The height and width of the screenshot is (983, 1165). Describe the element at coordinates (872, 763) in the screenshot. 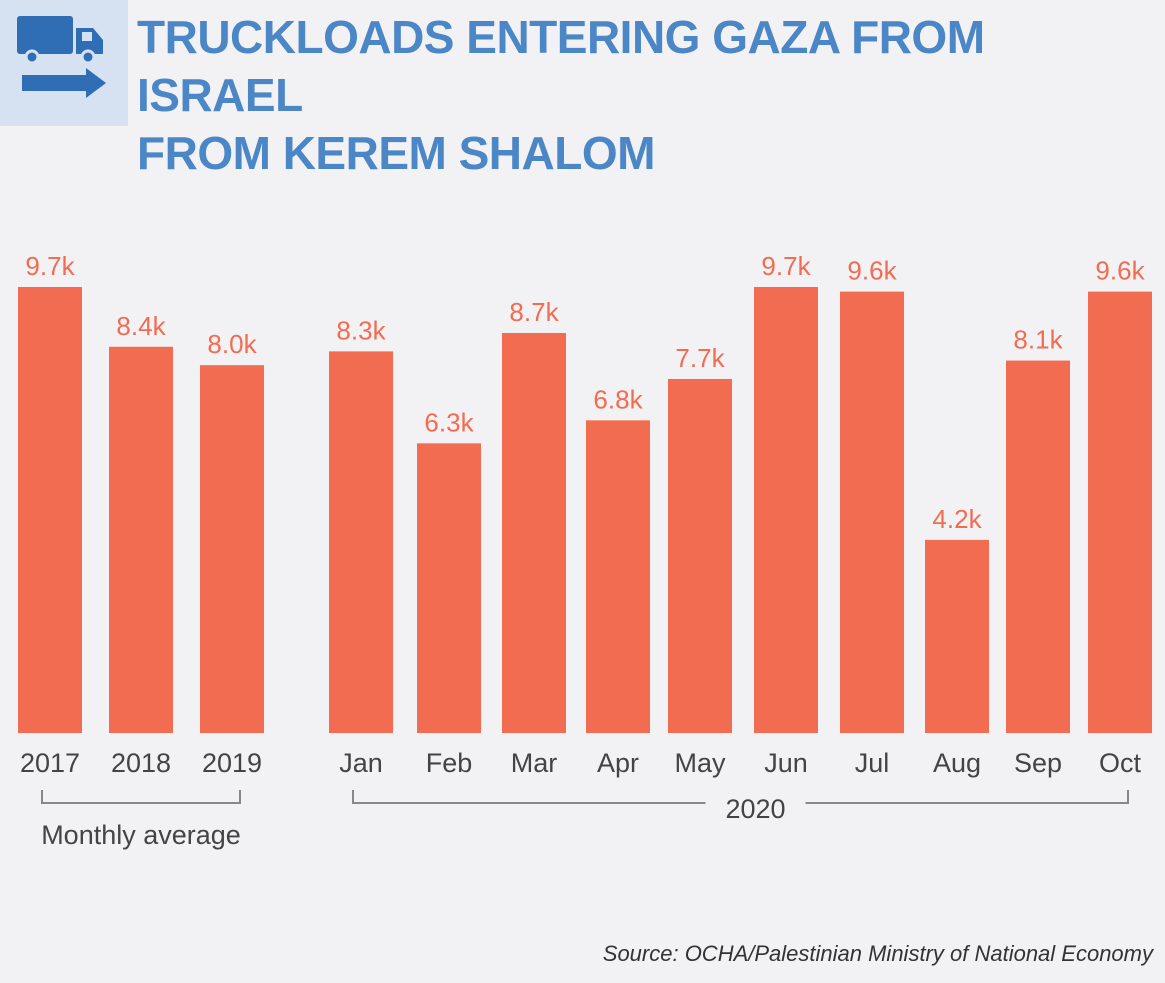

I see `x-tick-label: Jul` at that location.